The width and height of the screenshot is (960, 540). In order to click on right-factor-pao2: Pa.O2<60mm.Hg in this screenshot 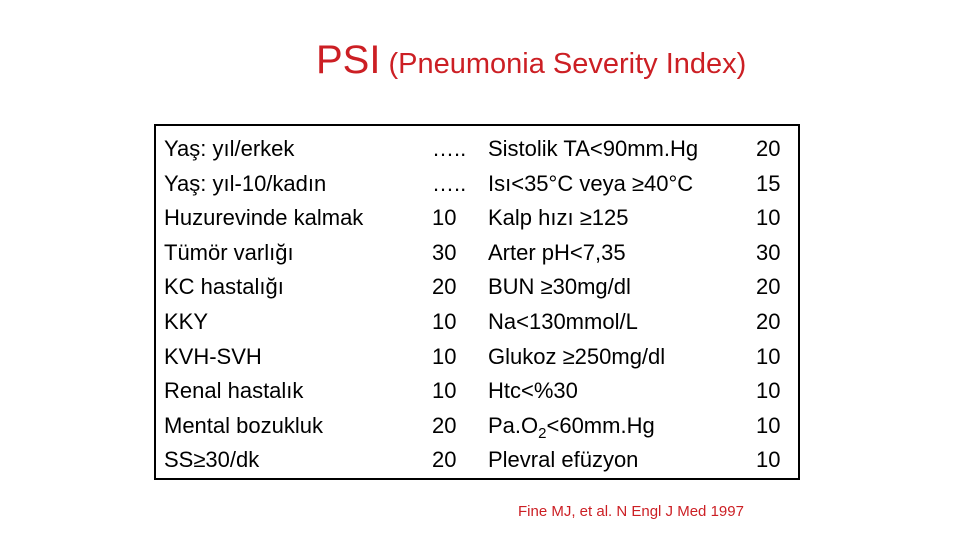, I will do `click(593, 426)`.